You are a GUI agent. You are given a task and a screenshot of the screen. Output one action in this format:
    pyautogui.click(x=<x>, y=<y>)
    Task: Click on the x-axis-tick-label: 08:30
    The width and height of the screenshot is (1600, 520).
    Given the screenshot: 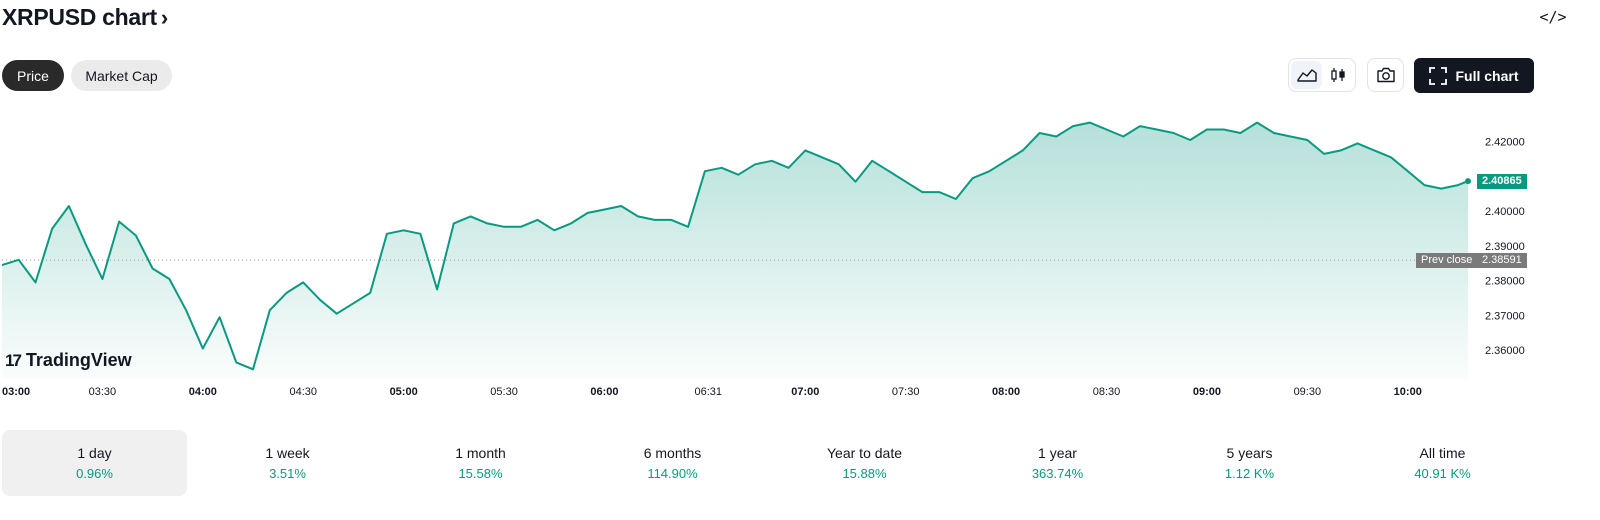 What is the action you would take?
    pyautogui.click(x=1107, y=392)
    